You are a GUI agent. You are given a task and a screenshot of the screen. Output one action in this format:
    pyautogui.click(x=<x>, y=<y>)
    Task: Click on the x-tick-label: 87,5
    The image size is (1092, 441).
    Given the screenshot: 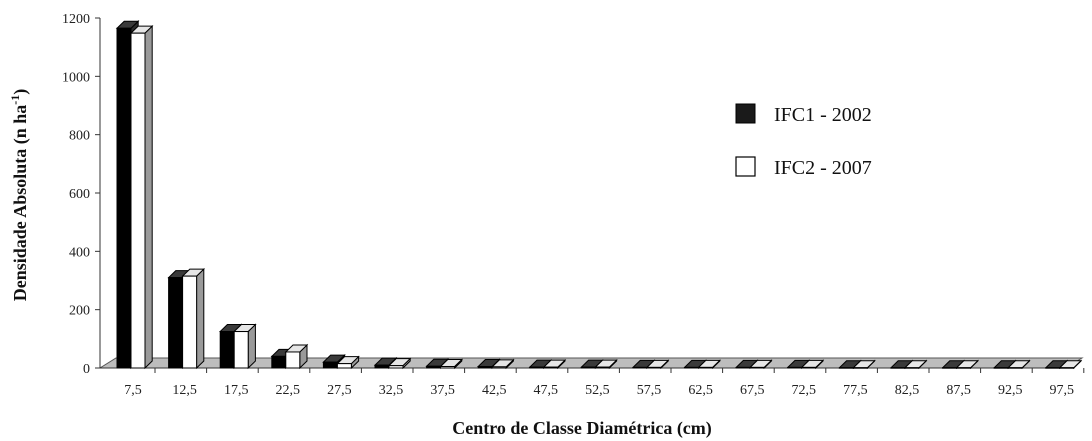 What is the action you would take?
    pyautogui.click(x=958, y=390)
    